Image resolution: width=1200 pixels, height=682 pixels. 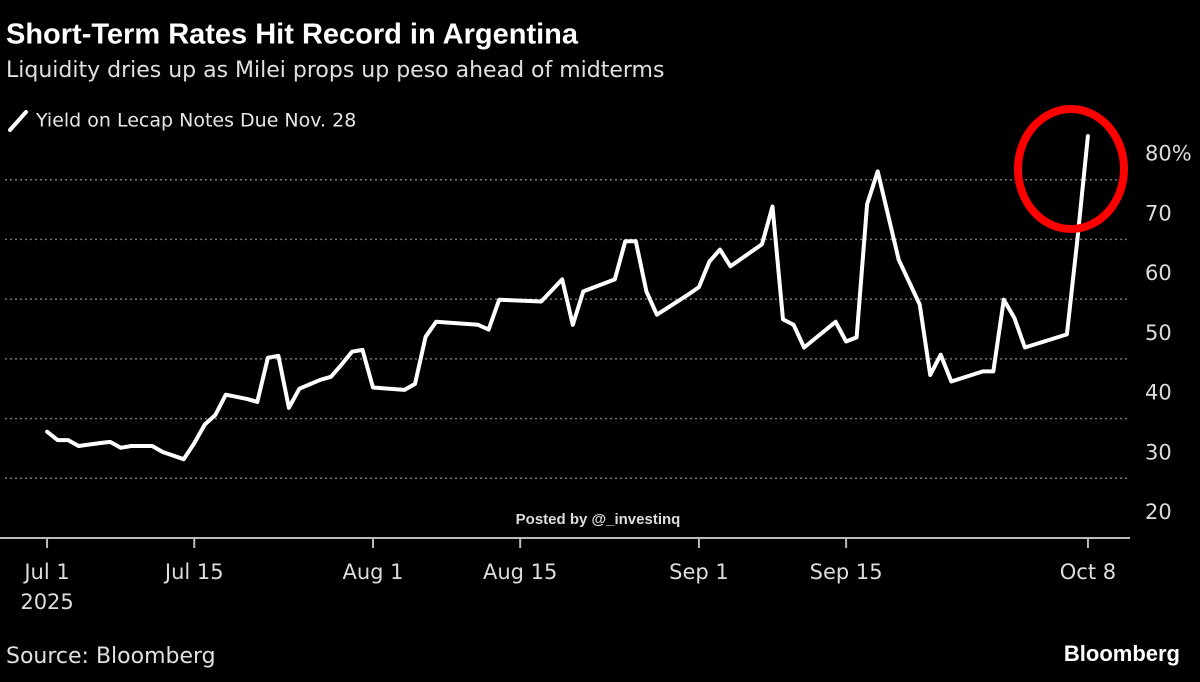 I want to click on legend-label: Yield on Lecap Notes Due Nov. 28, so click(x=195, y=121).